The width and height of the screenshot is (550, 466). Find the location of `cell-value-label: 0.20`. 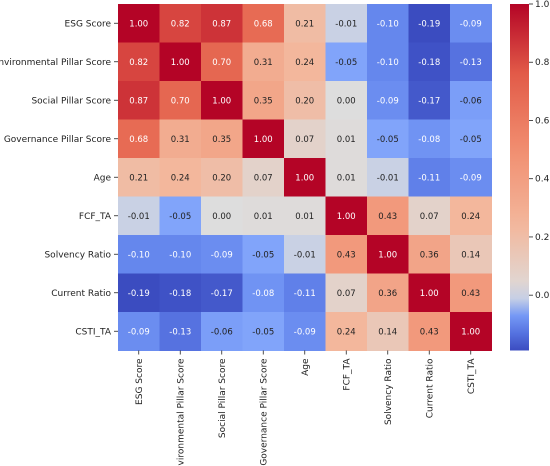

cell-value-label: 0.20 is located at coordinates (304, 101).